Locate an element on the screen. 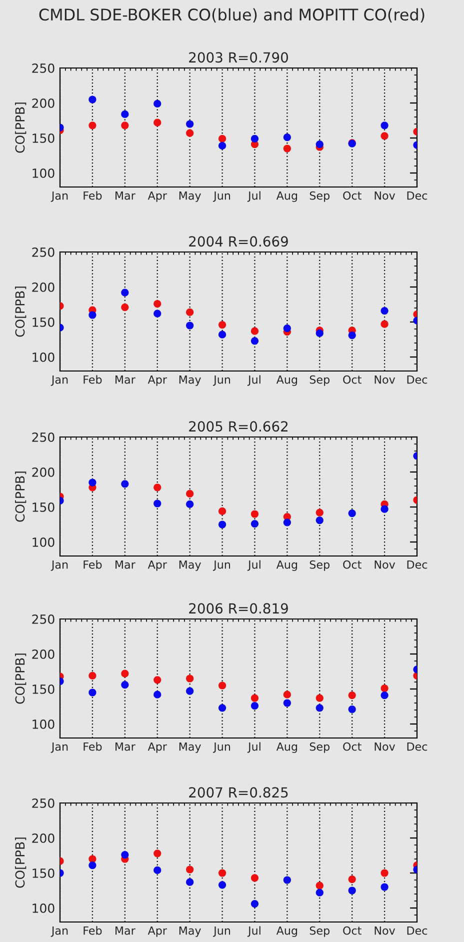 The image size is (464, 942). chart-title: 2006 R=0.819 is located at coordinates (238, 608).